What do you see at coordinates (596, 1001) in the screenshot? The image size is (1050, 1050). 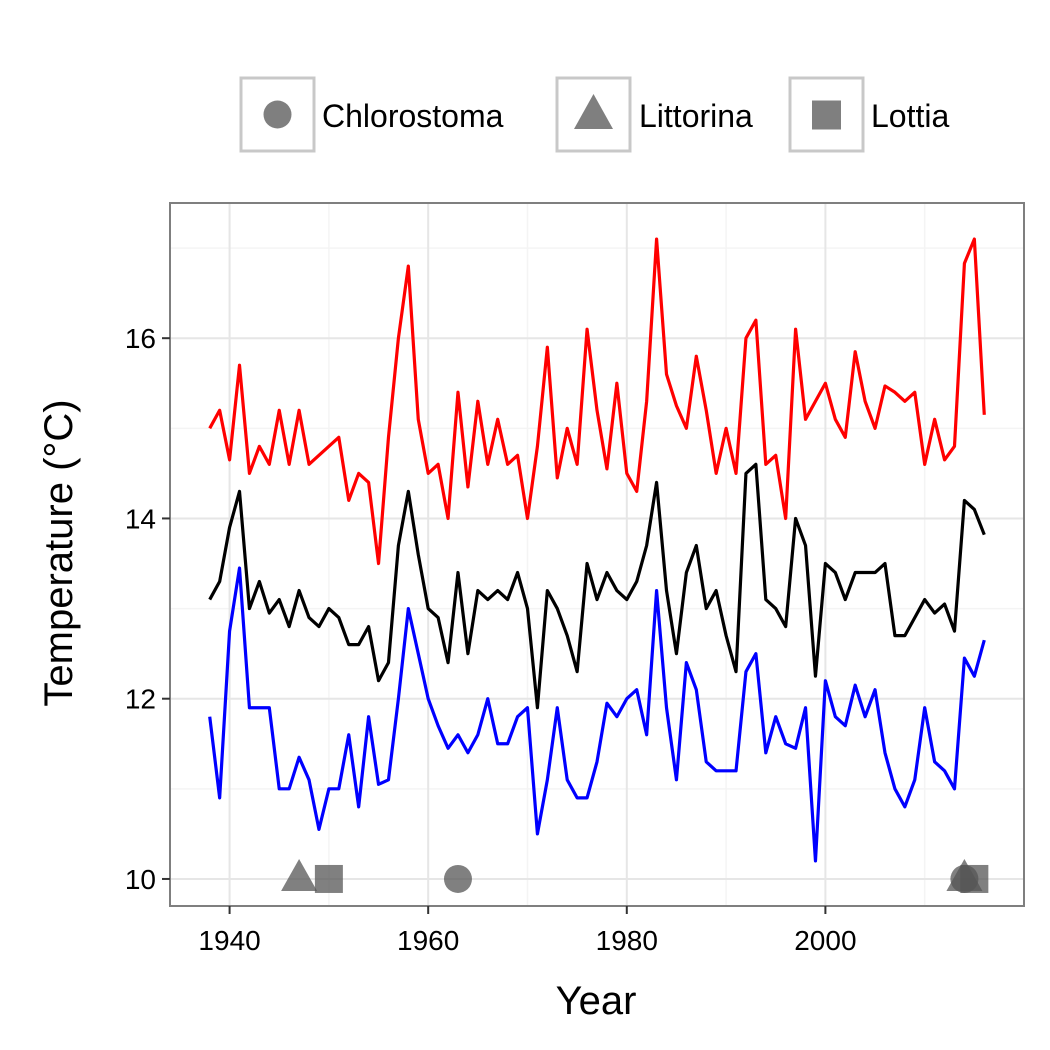 I see `x-axis-title: Year` at bounding box center [596, 1001].